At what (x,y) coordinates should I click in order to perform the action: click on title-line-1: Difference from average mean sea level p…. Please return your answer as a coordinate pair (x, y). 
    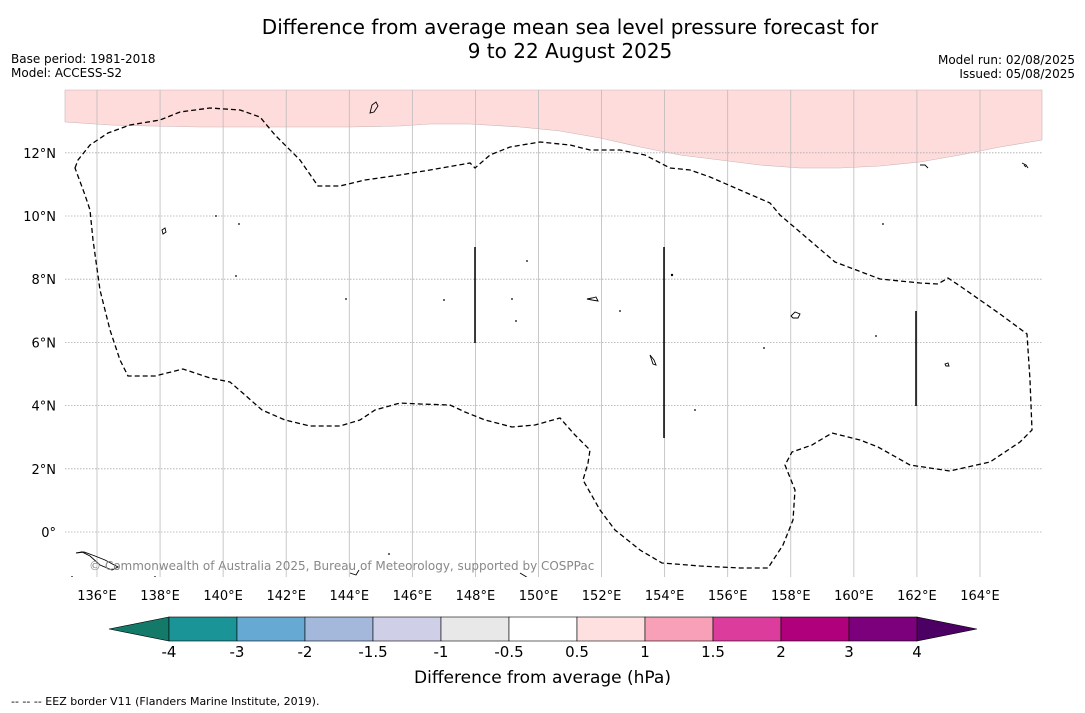
    Looking at the image, I should click on (570, 27).